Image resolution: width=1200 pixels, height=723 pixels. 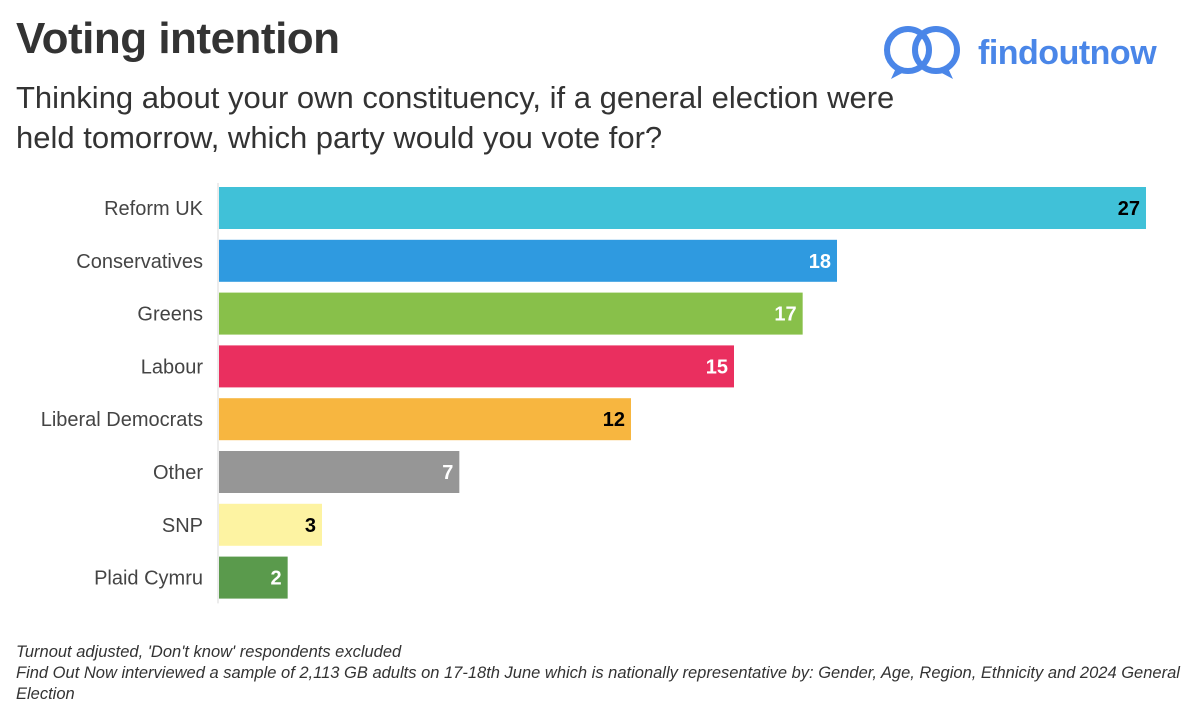 What do you see at coordinates (139, 262) in the screenshot?
I see `category-label: Conservatives` at bounding box center [139, 262].